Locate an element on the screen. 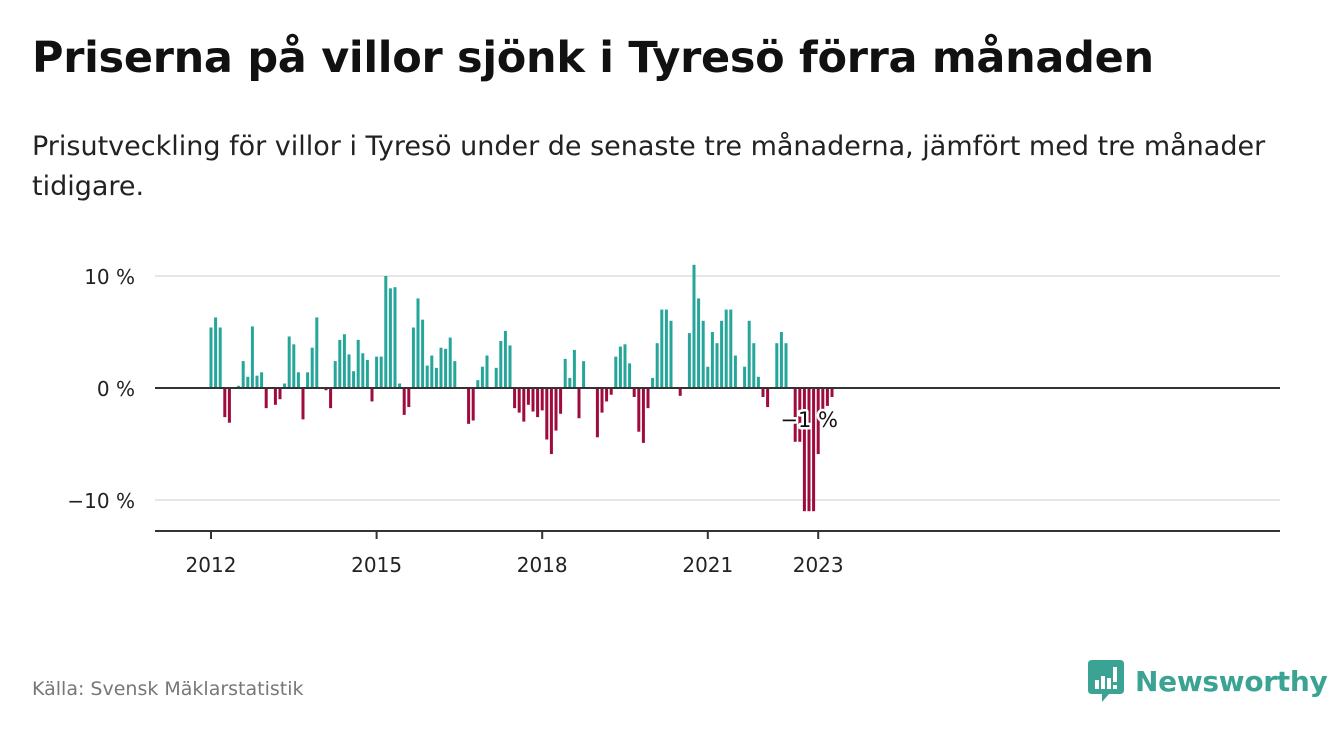  x-tick-label: 2018 is located at coordinates (542, 565).